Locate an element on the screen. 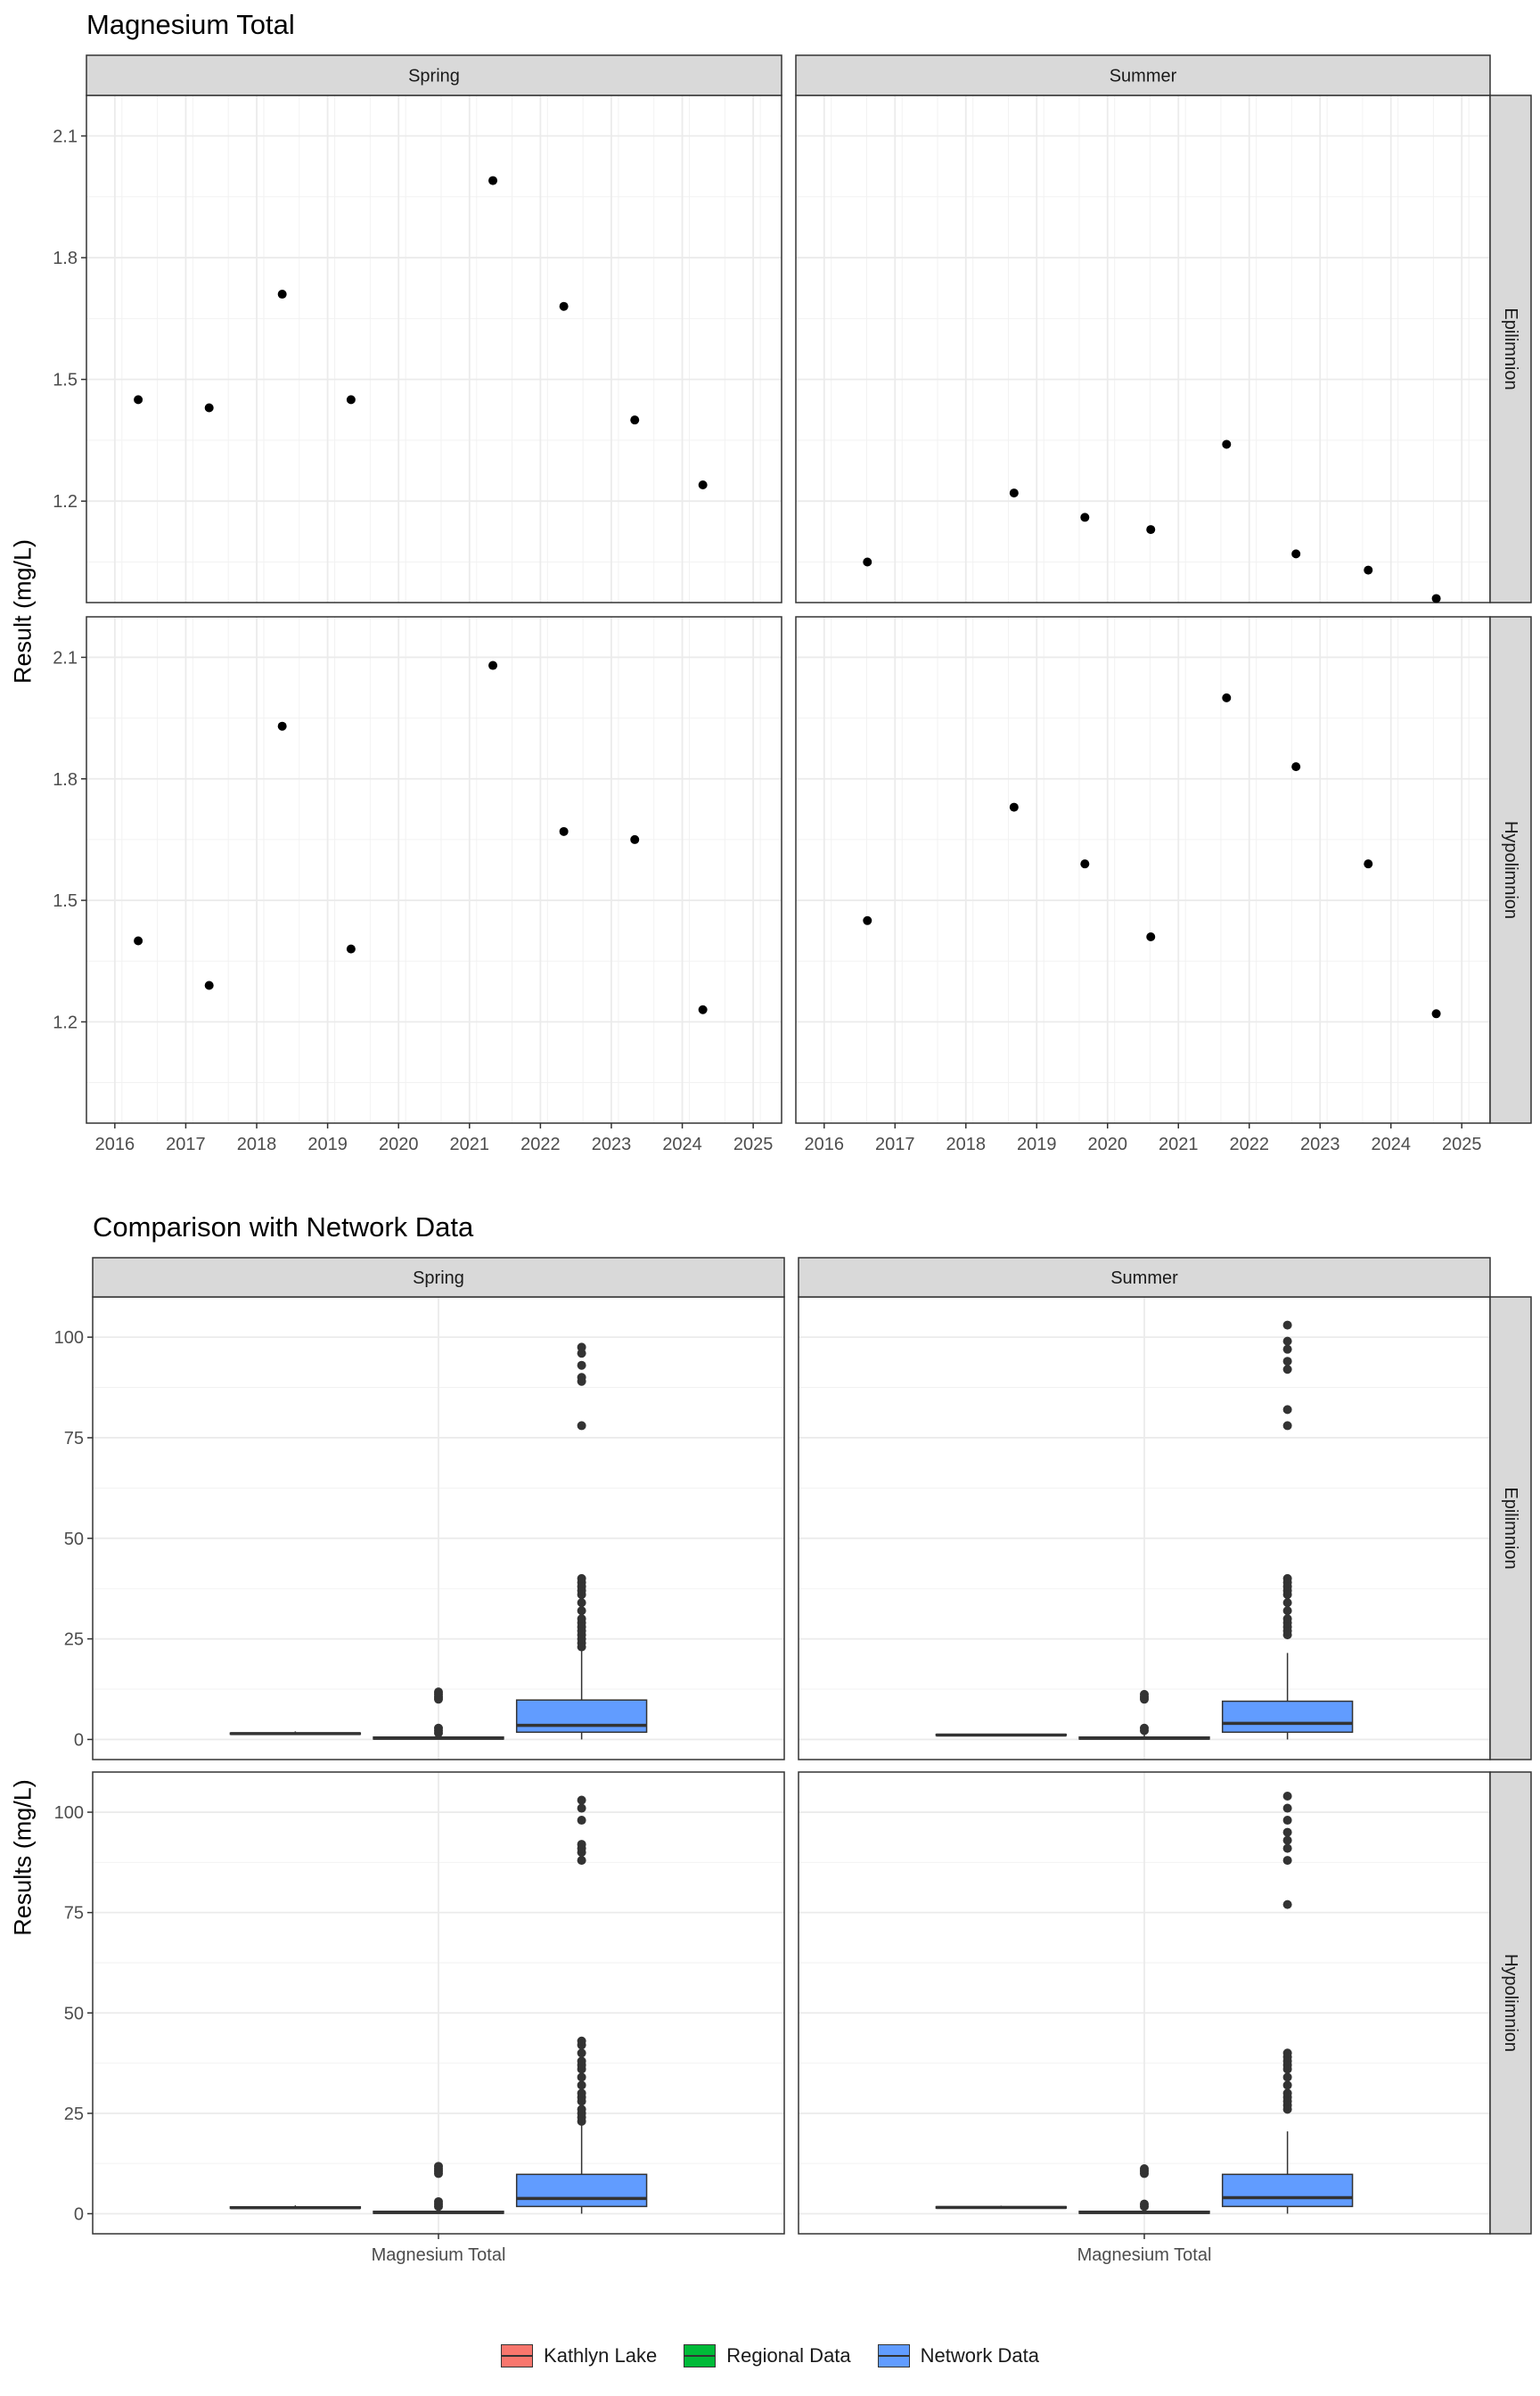 The image size is (1540, 2396). strip-label-epilimnion: Epilimnion is located at coordinates (1510, 1528).